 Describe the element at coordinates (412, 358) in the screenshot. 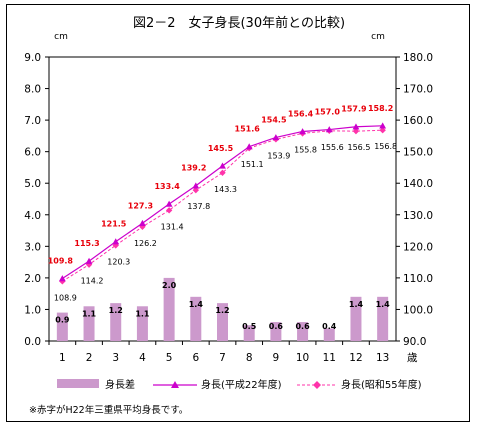

I see `x-unit: 歳` at that location.